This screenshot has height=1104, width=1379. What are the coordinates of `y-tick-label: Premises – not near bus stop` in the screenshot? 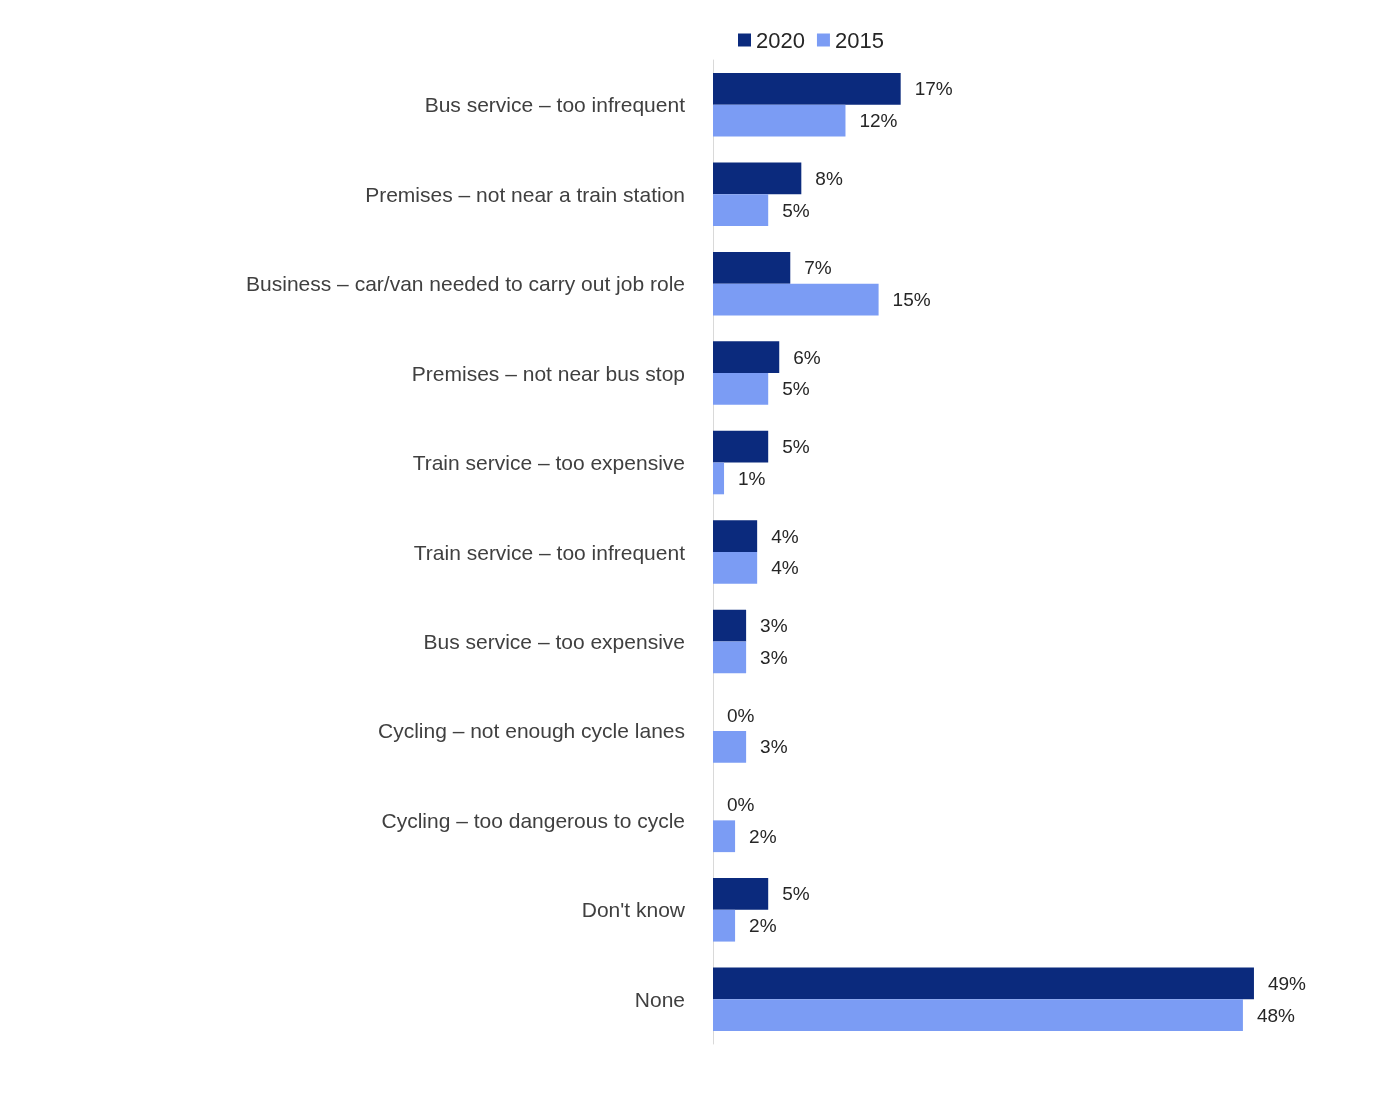 It's located at (548, 373).